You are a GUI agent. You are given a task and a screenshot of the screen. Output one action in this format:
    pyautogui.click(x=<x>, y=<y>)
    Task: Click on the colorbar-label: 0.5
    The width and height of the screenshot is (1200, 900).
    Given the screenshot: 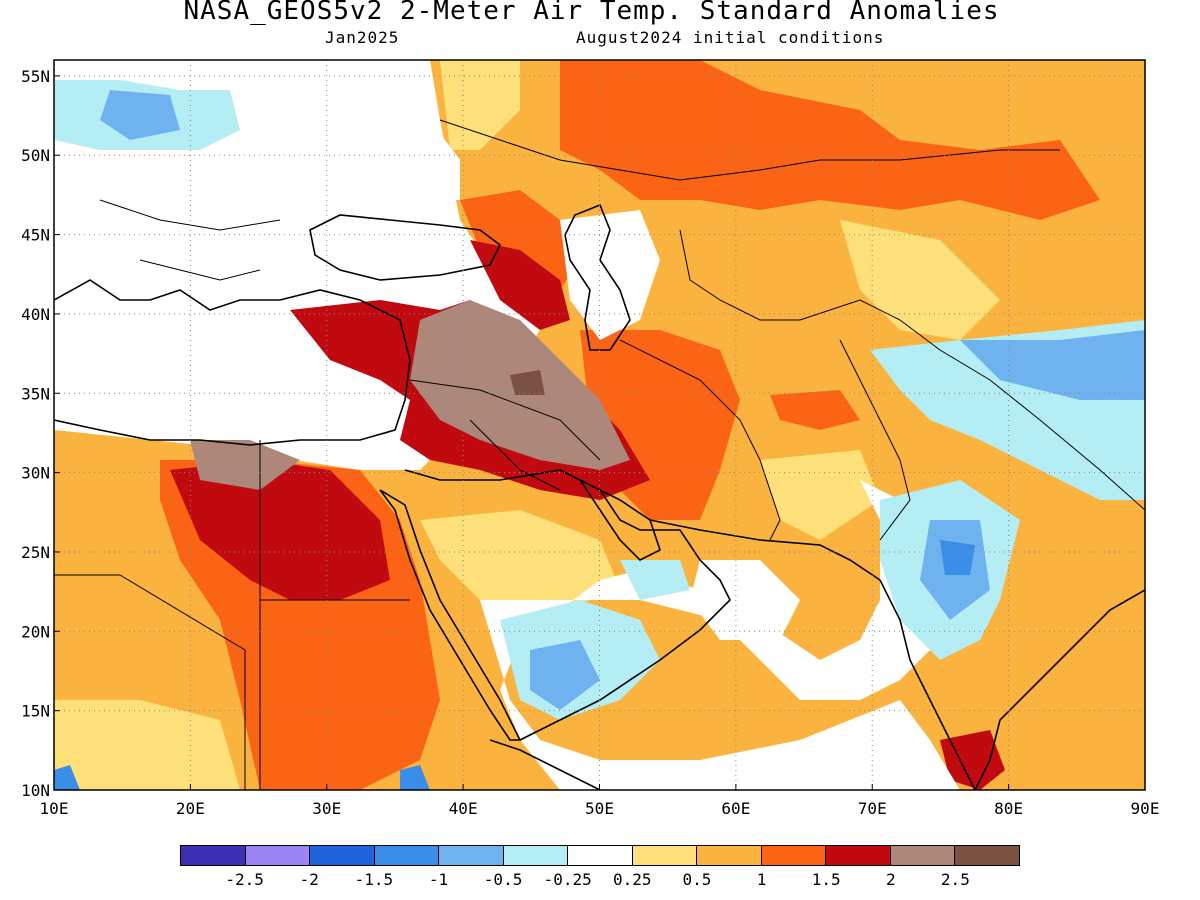 What is the action you would take?
    pyautogui.click(x=697, y=879)
    